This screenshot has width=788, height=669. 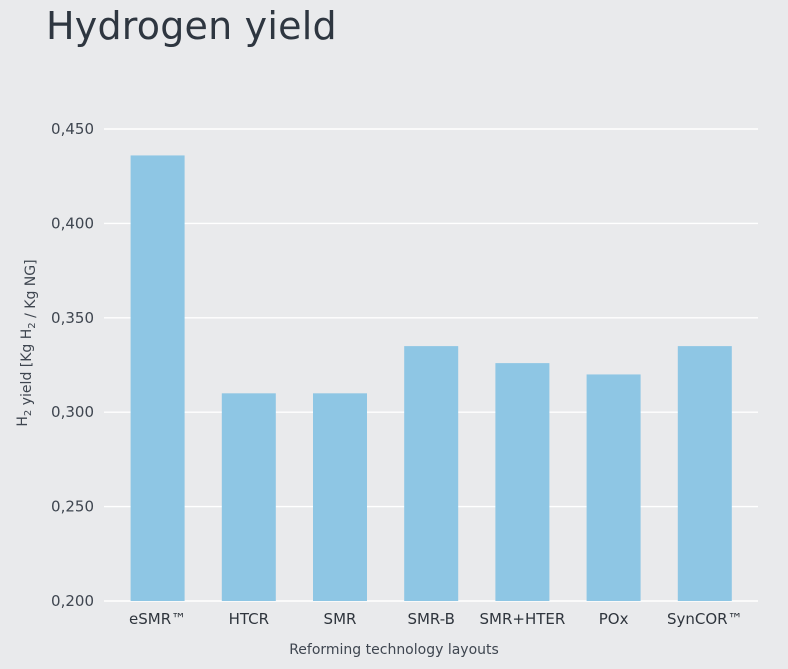 I want to click on y-tick-labels: 0,200 0,250 0,300 0,350 0,400 0,450, so click(x=72, y=365).